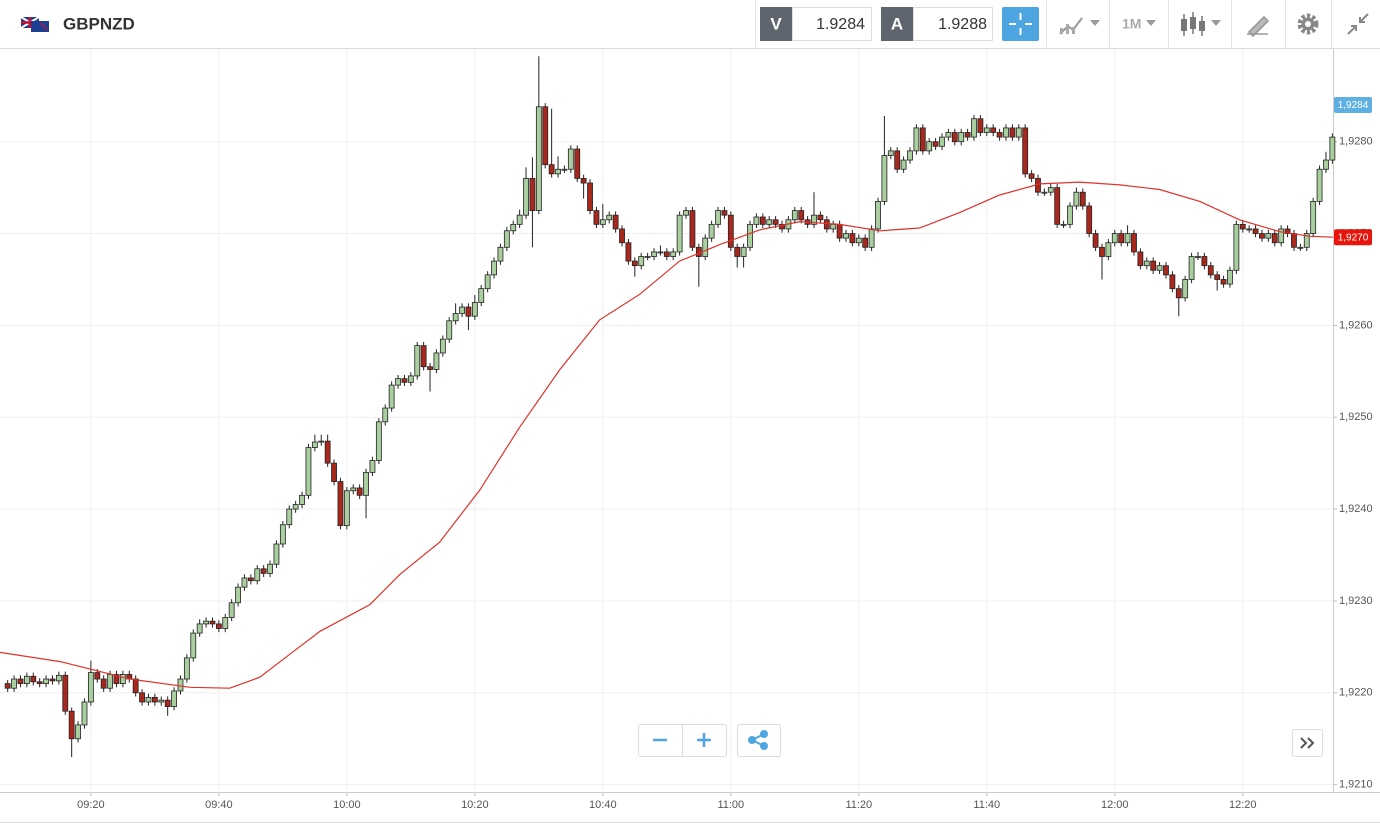 The image size is (1380, 824). I want to click on timeframe-arrow, so click(1151, 23).